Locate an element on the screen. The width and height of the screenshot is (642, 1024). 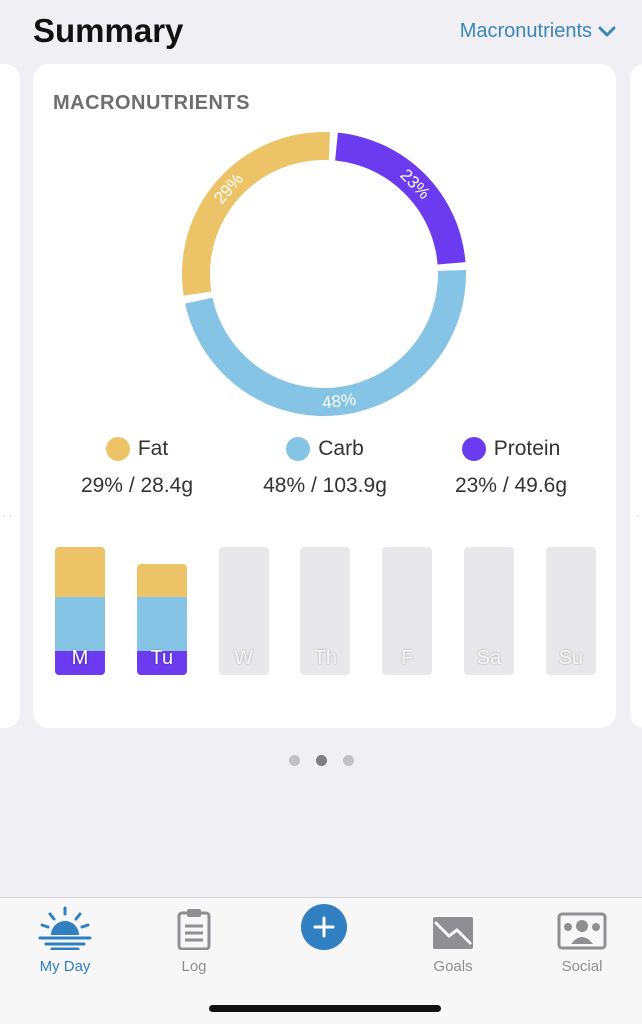
legend-name: Protein is located at coordinates (527, 448).